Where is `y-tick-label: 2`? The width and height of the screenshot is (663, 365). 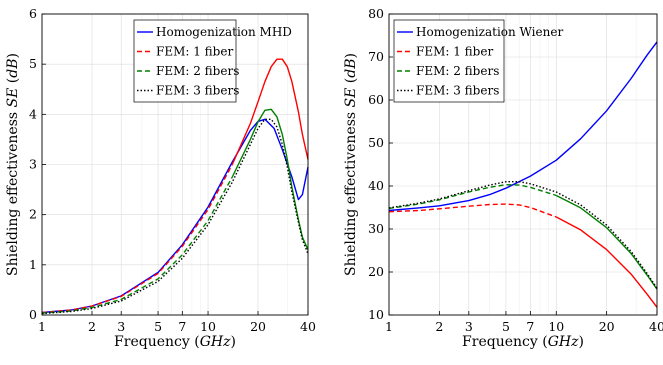
y-tick-label: 2 is located at coordinates (33, 214).